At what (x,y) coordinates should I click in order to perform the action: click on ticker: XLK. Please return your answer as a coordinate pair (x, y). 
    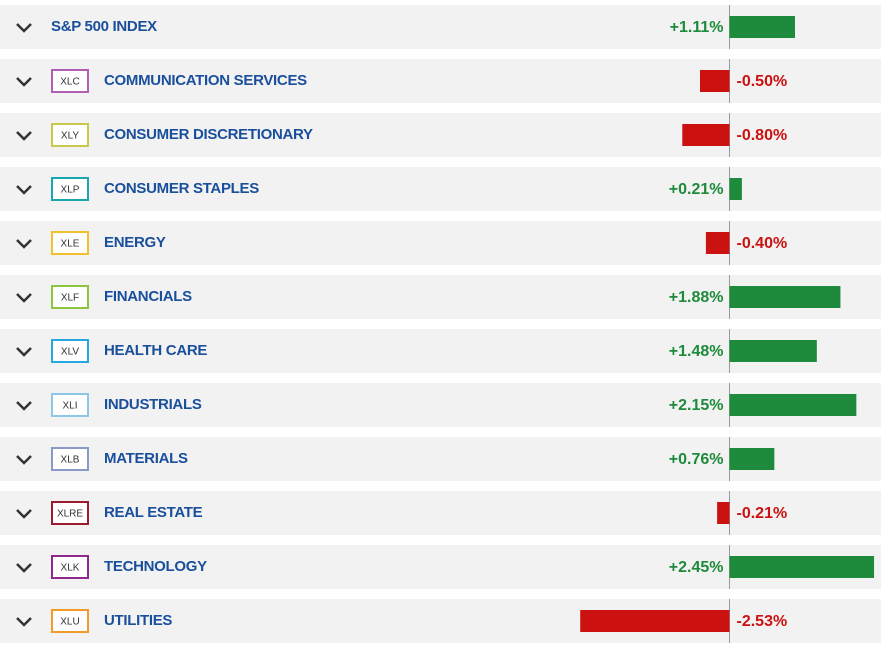
    Looking at the image, I should click on (70, 568).